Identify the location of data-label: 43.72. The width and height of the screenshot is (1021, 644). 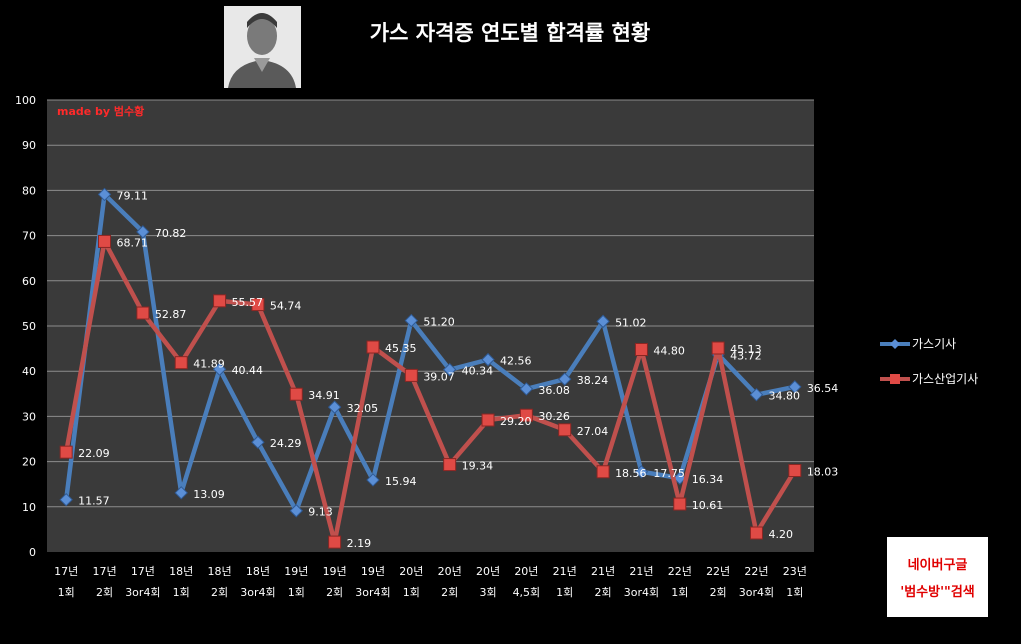
(746, 355).